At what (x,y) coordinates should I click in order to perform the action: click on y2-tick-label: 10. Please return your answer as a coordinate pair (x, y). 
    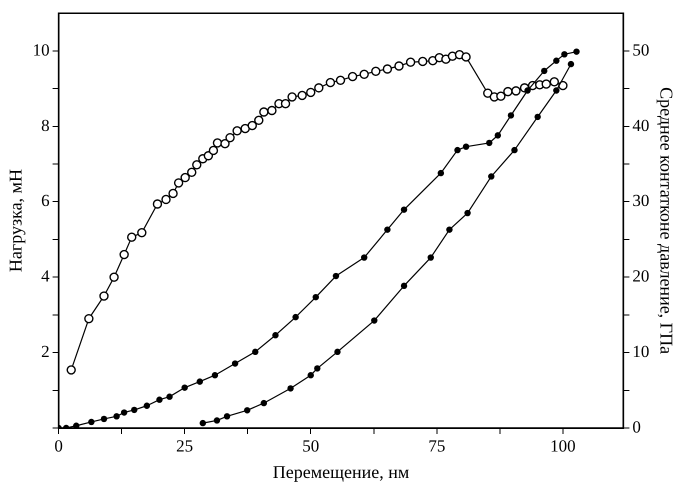
    Looking at the image, I should click on (641, 352).